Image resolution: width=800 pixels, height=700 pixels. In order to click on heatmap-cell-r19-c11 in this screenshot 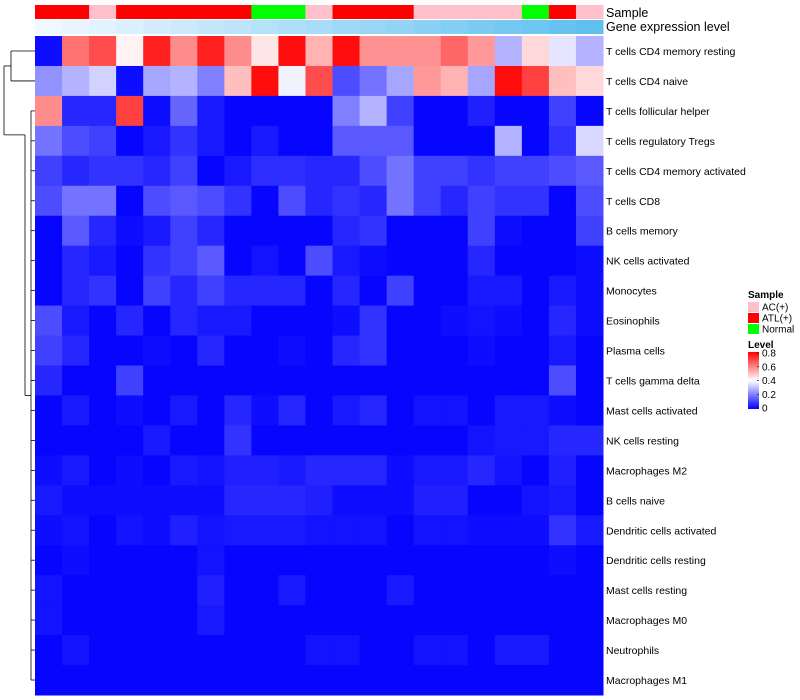, I will do `click(346, 620)`.